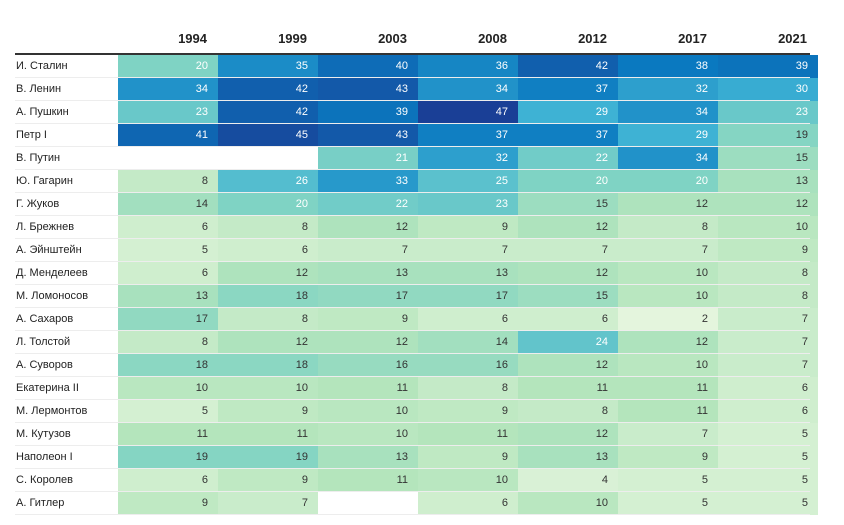  What do you see at coordinates (468, 181) in the screenshot?
I see `heatmap-cell: 25` at bounding box center [468, 181].